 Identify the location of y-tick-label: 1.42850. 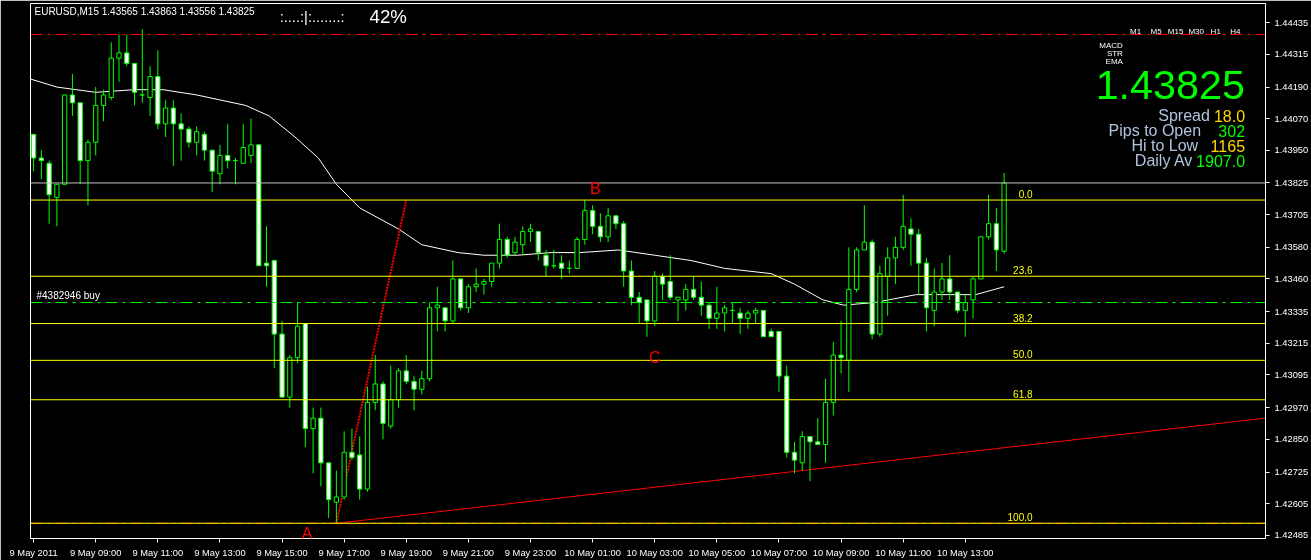
(1291, 439).